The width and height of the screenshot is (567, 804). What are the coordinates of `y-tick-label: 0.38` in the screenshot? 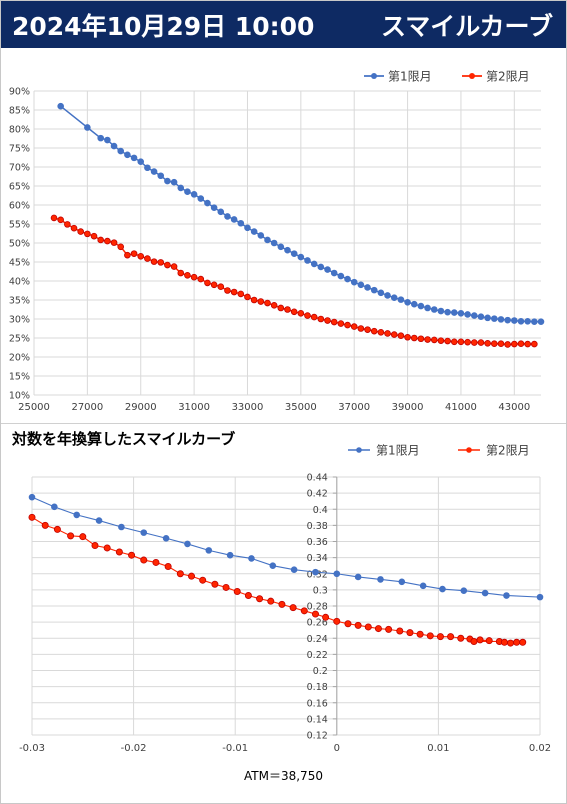 It's located at (317, 526).